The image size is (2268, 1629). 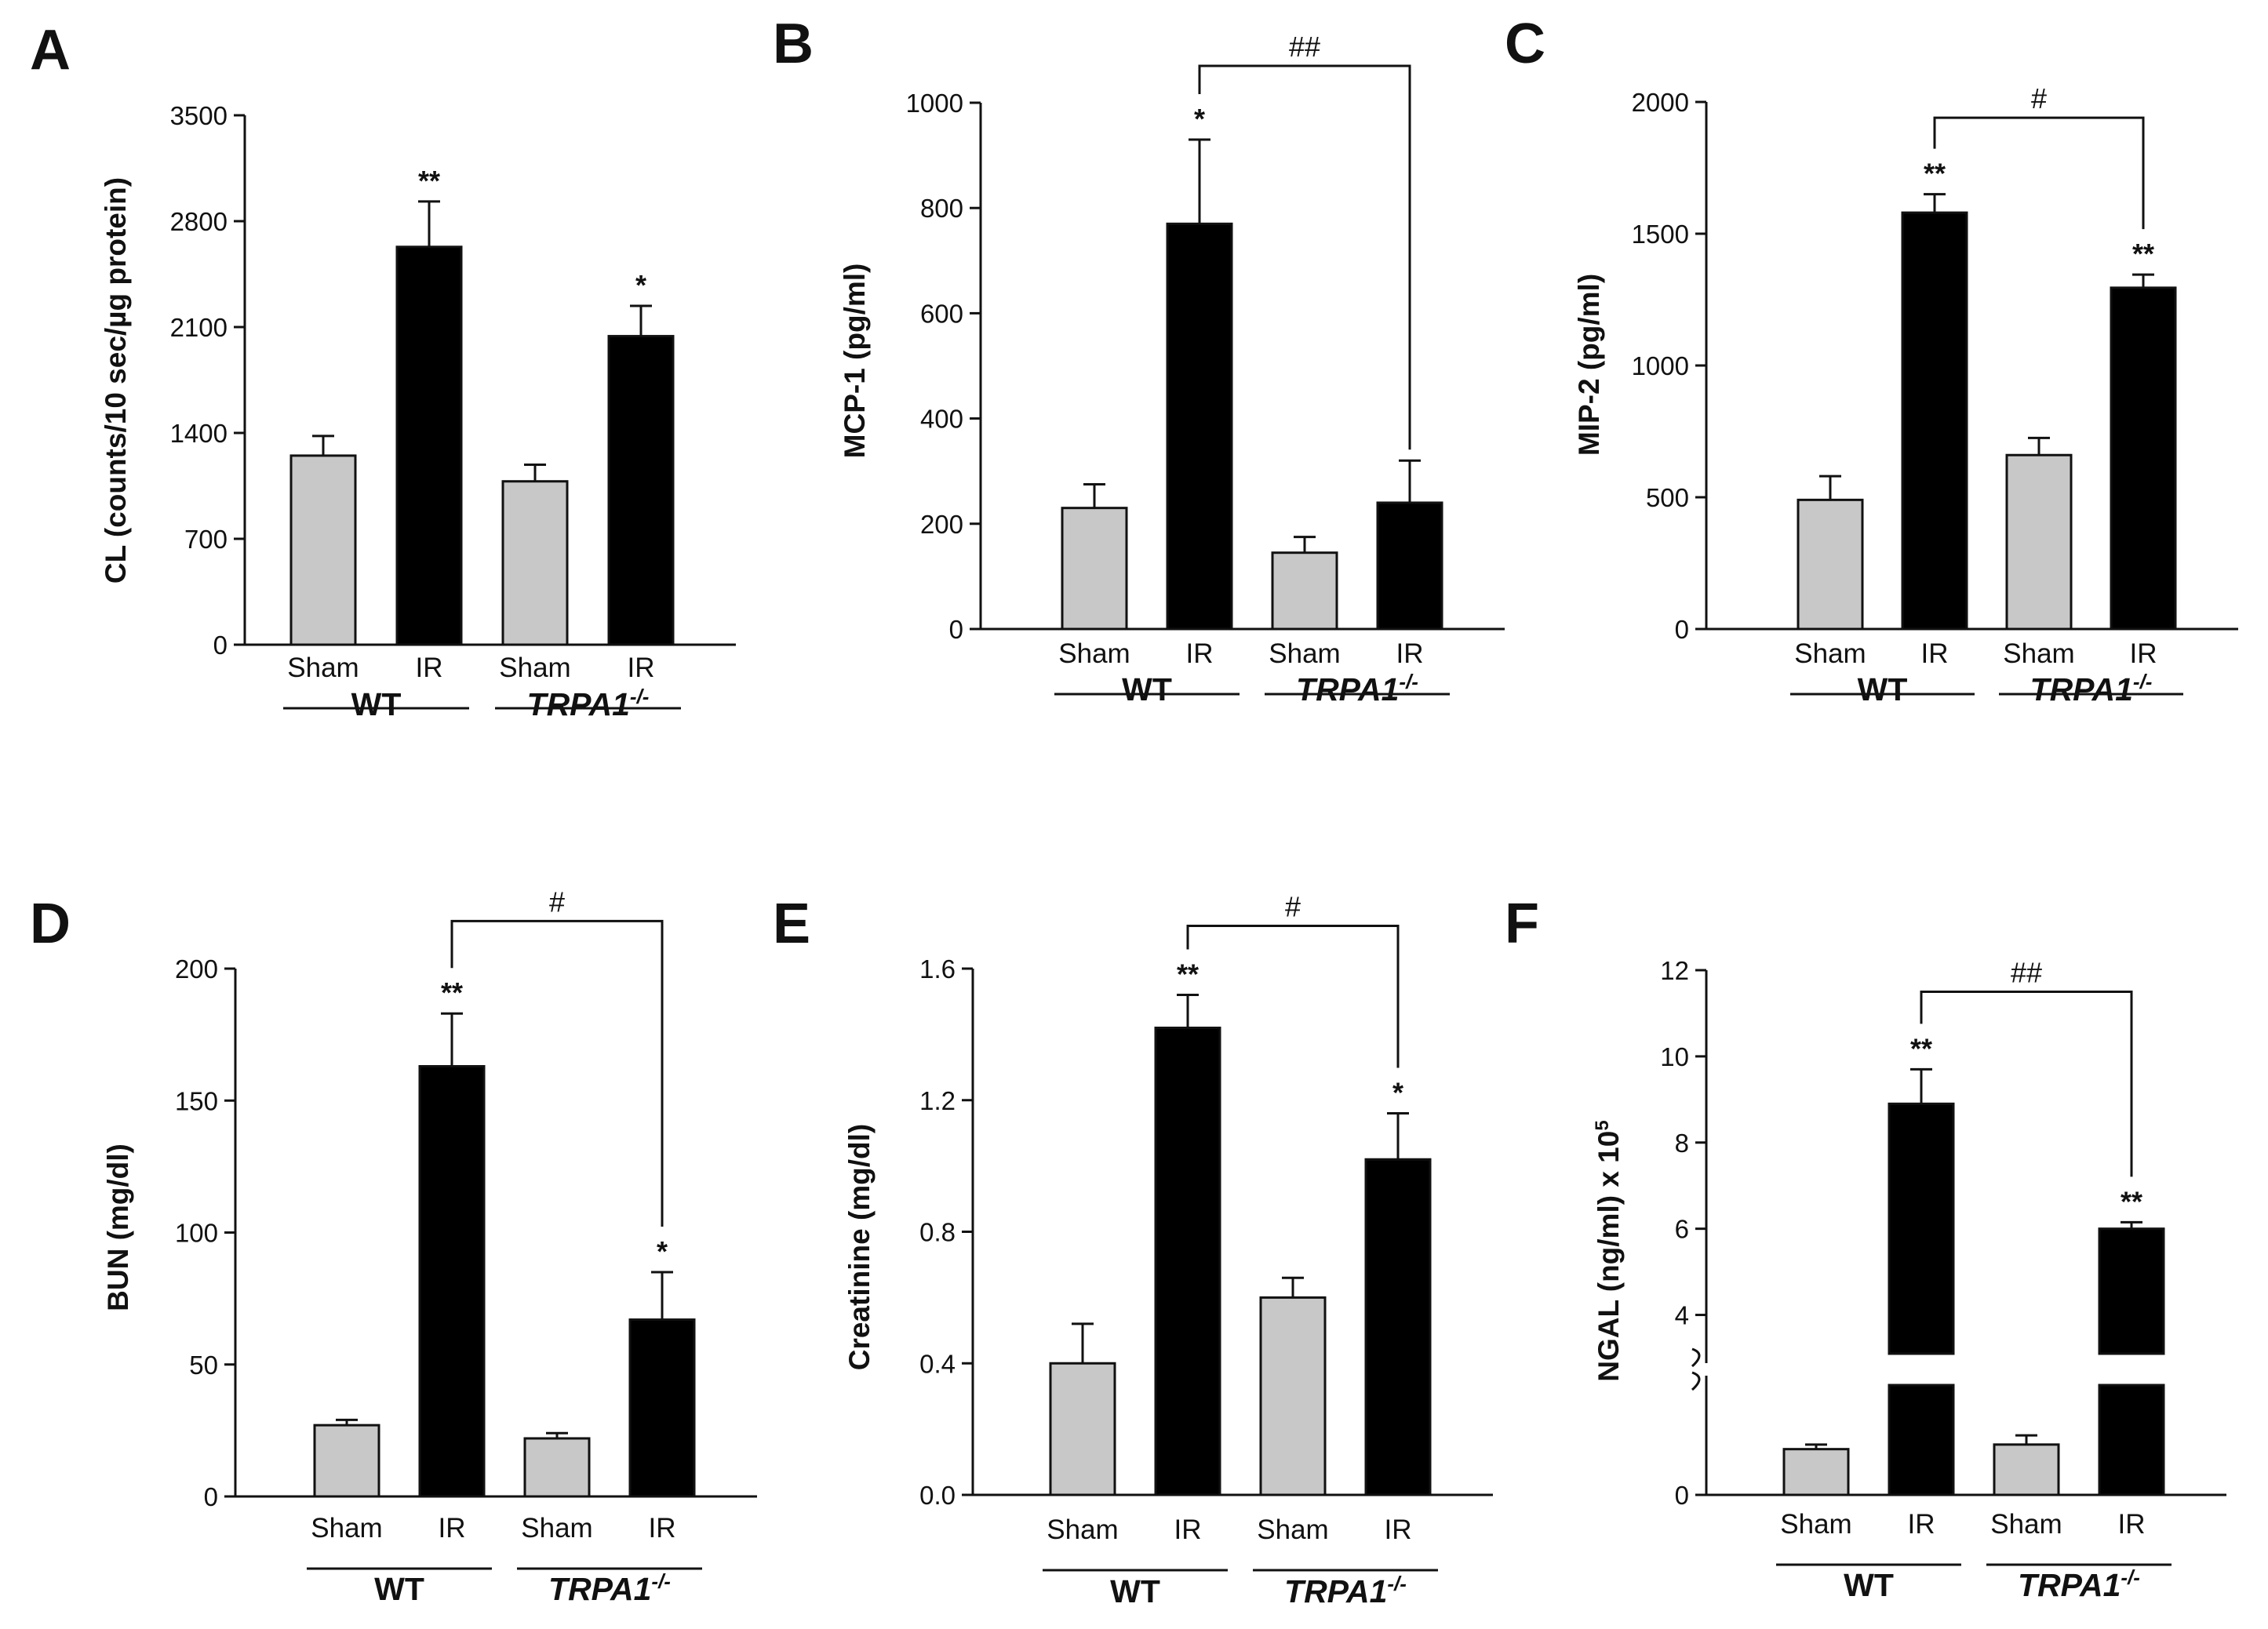 I want to click on y-axis-label-c: MIP-2 (pg/ml), so click(x=1589, y=365).